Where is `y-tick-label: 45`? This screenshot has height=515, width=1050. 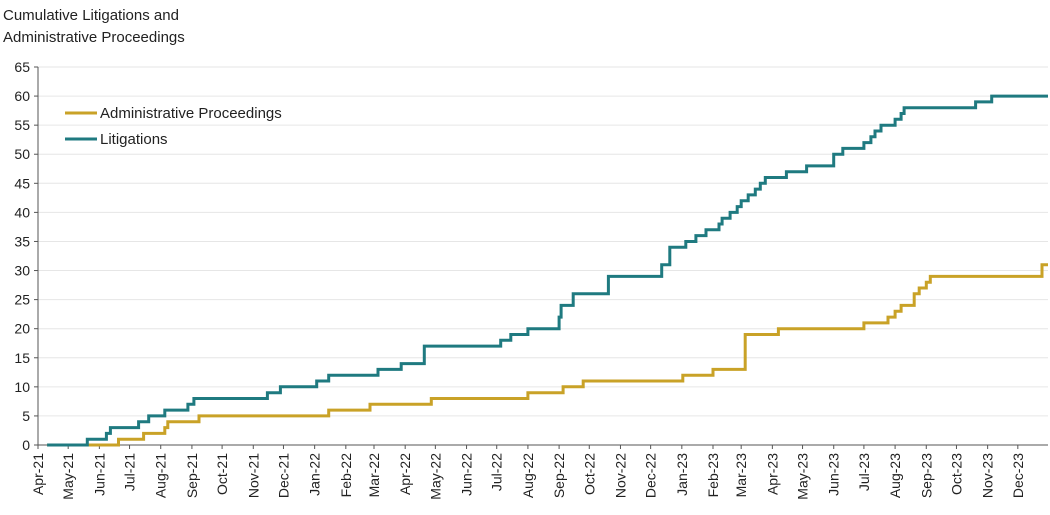
y-tick-label: 45 is located at coordinates (22, 183).